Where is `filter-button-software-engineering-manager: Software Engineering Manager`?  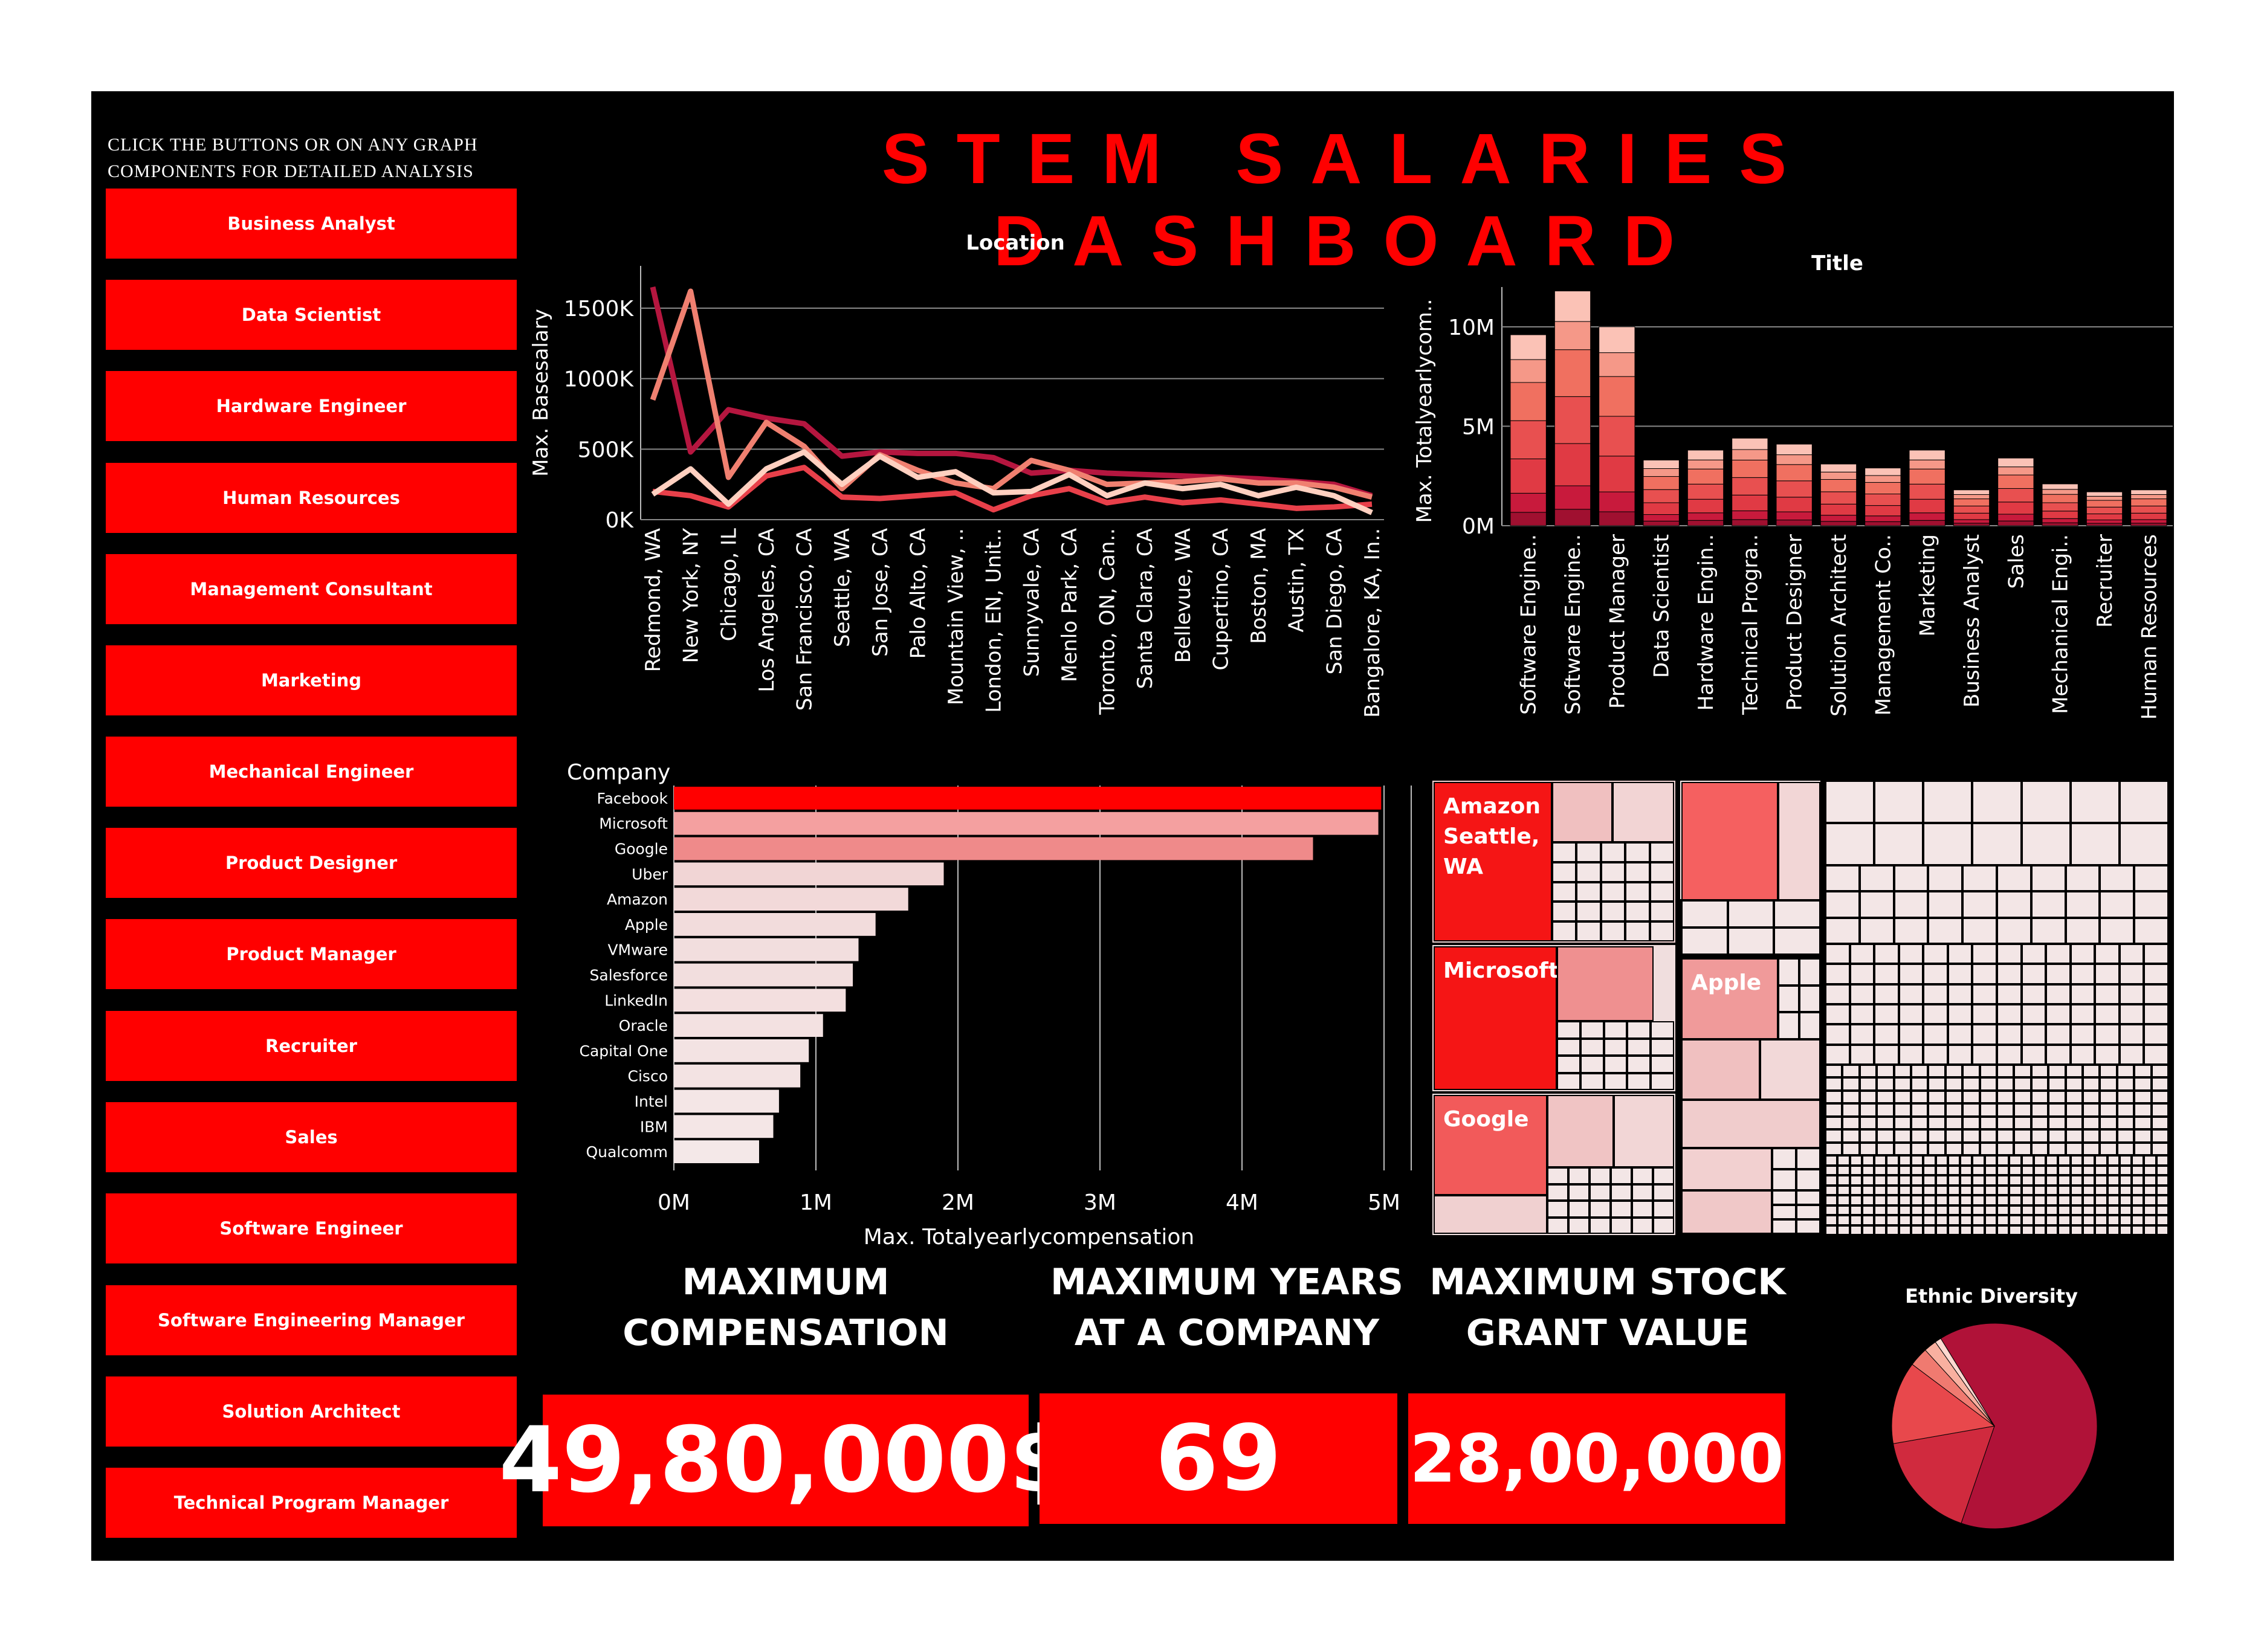 filter-button-software-engineering-manager: Software Engineering Manager is located at coordinates (311, 1320).